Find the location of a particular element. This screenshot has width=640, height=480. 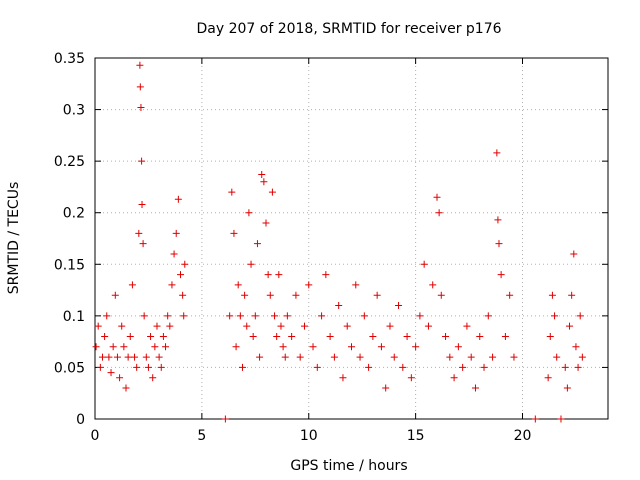

x-tick-label: 0 is located at coordinates (95, 436).